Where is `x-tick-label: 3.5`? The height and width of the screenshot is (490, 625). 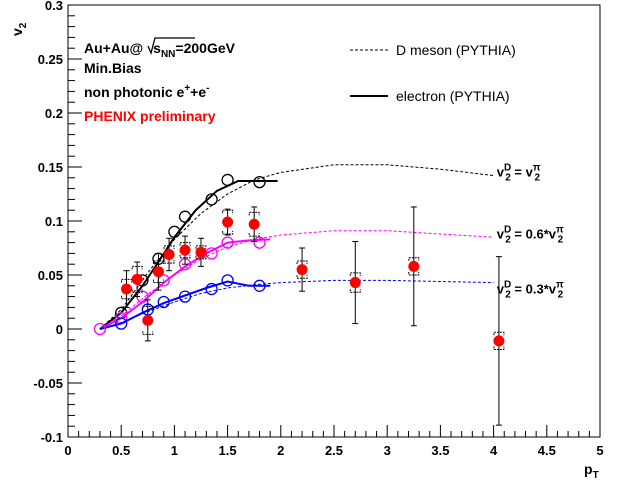
x-tick-label: 3.5 is located at coordinates (440, 450).